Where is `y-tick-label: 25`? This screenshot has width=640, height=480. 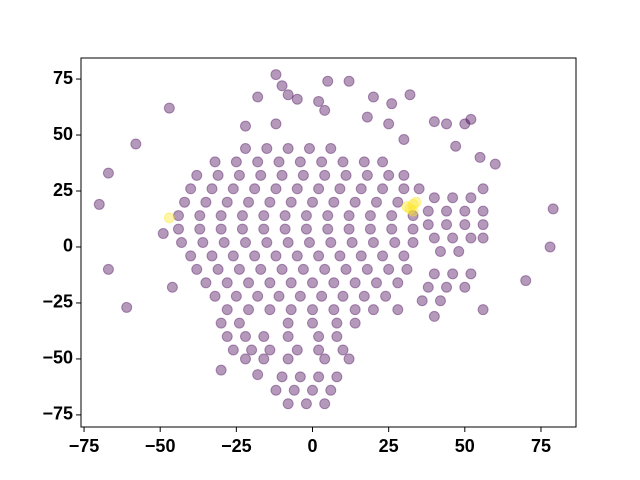
y-tick-label: 25 is located at coordinates (63, 190).